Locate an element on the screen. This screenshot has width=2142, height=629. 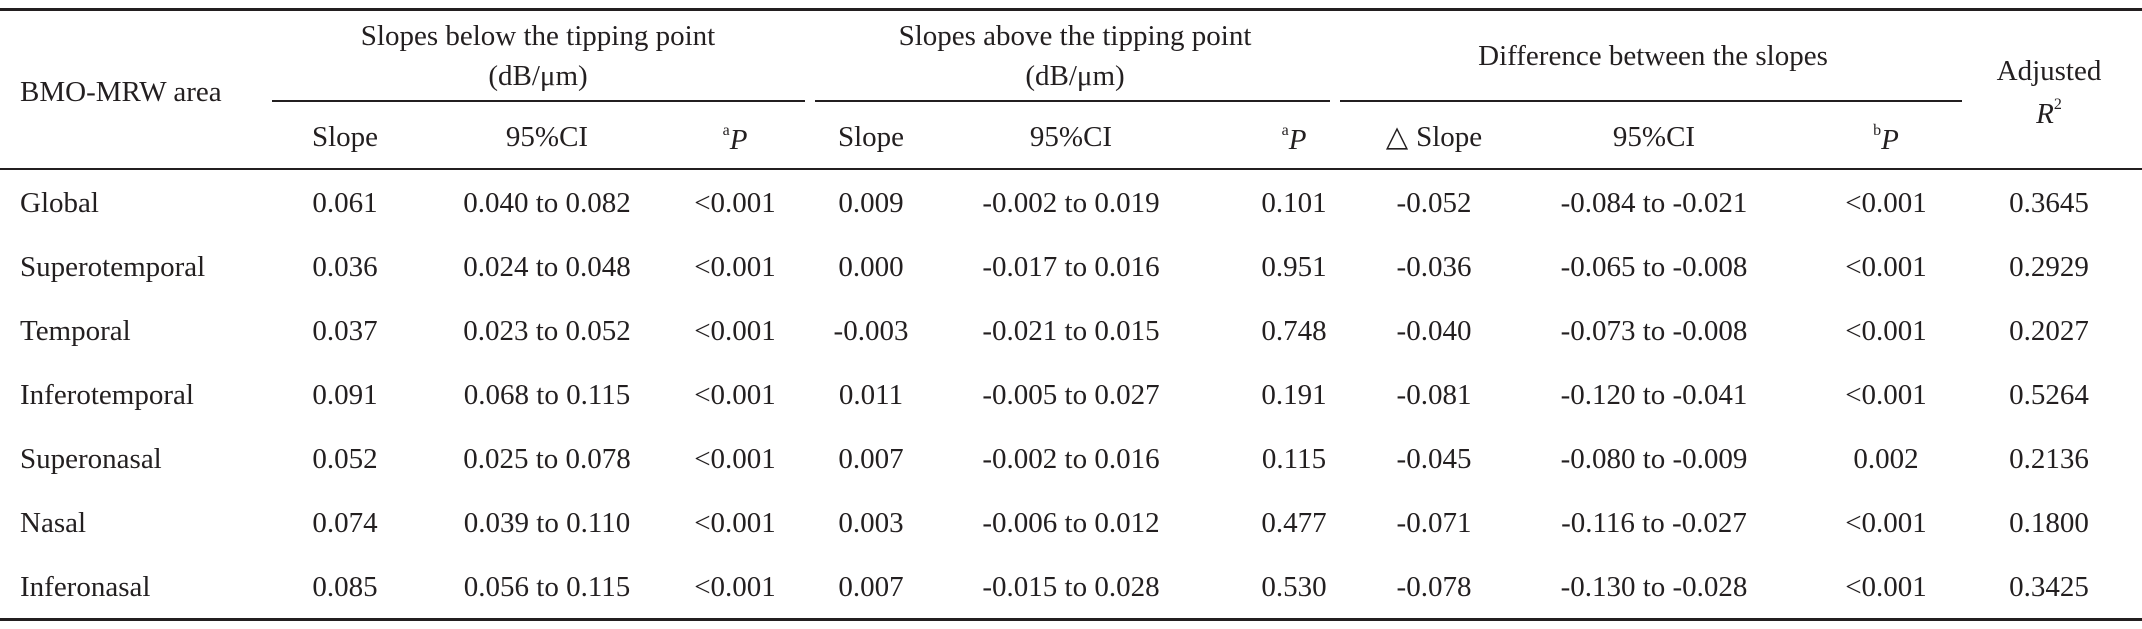
table-cell: 0.1800 is located at coordinates (2049, 523).